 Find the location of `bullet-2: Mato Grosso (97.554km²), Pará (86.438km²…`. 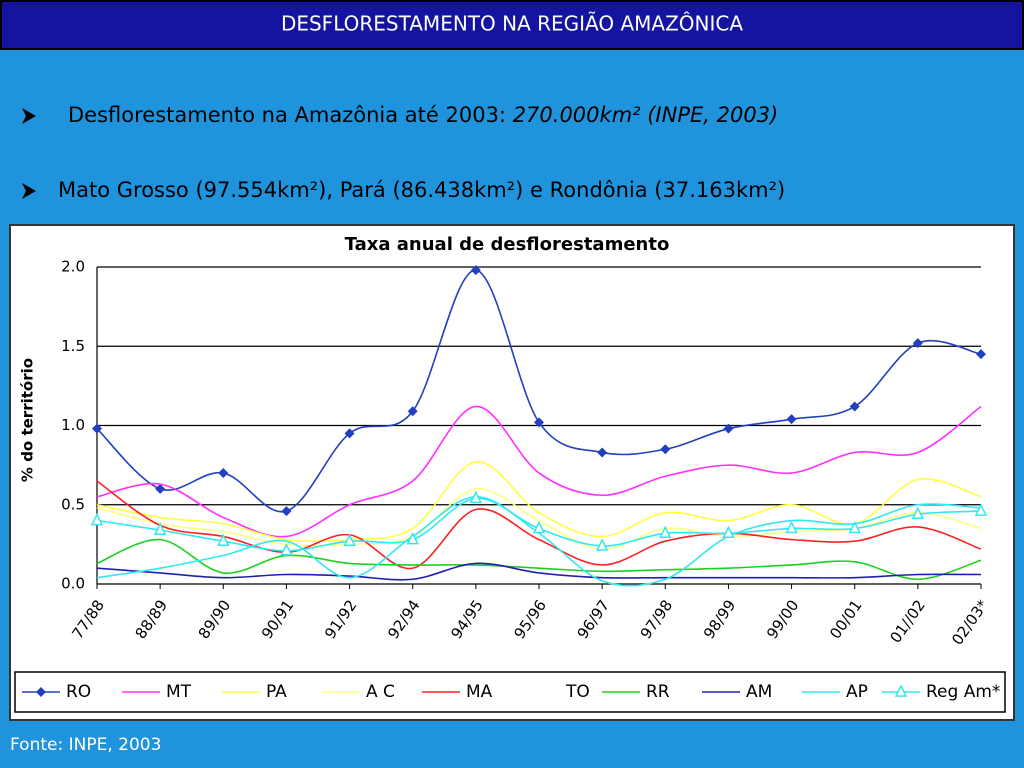

bullet-2: Mato Grosso (97.554km²), Pará (86.438km²… is located at coordinates (421, 190).